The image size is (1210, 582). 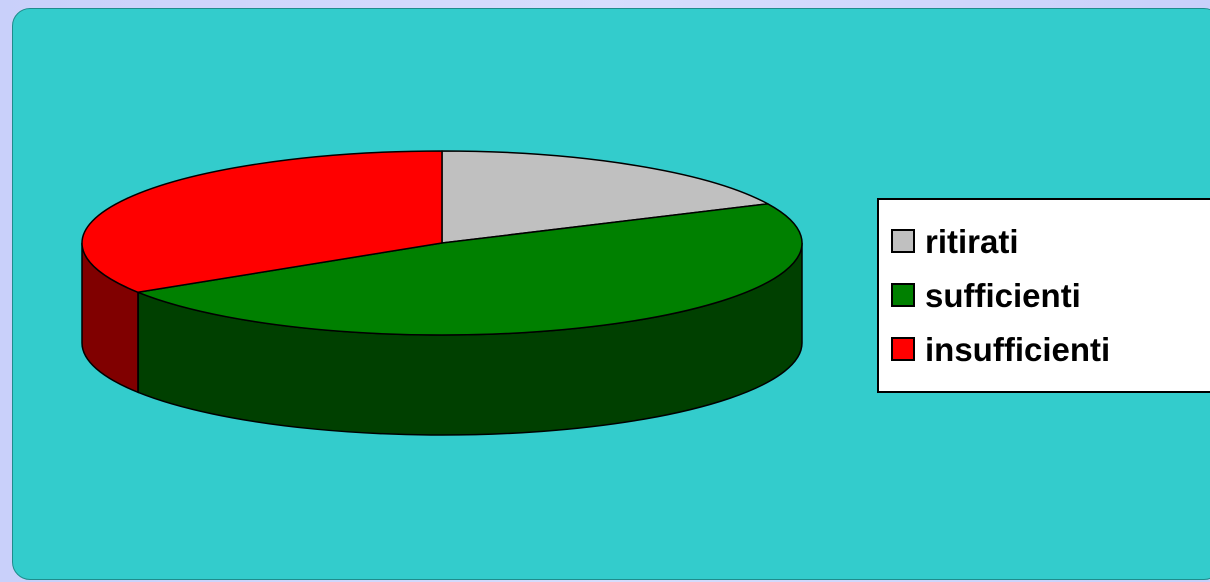 I want to click on legend-label-sufficienti: sufficienti, so click(x=1003, y=295).